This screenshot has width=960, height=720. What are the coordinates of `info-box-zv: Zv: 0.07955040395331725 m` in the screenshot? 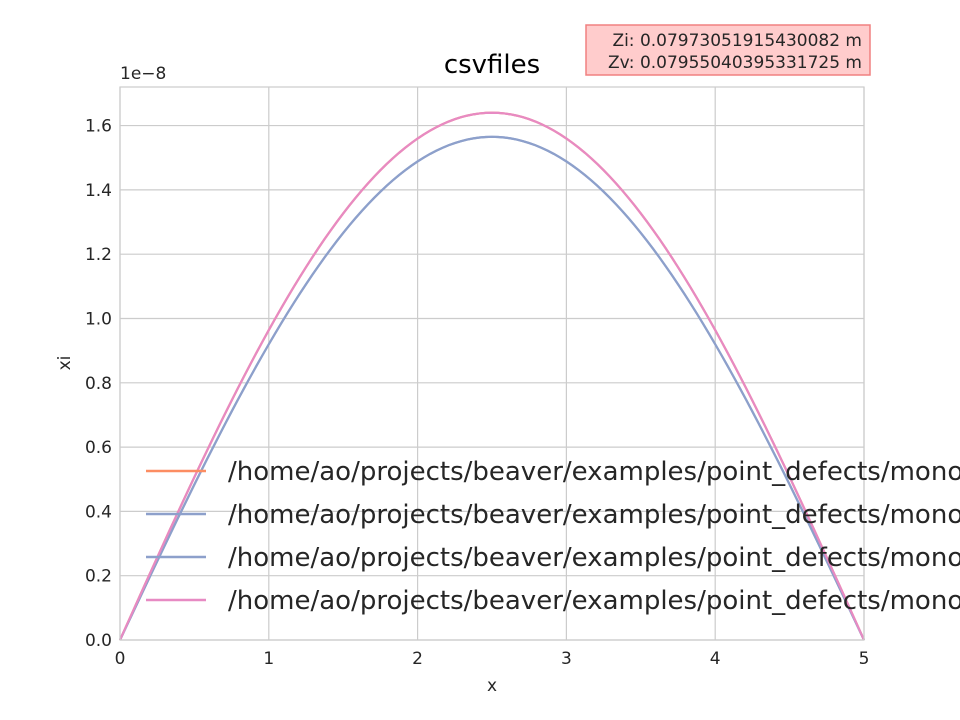 It's located at (735, 63).